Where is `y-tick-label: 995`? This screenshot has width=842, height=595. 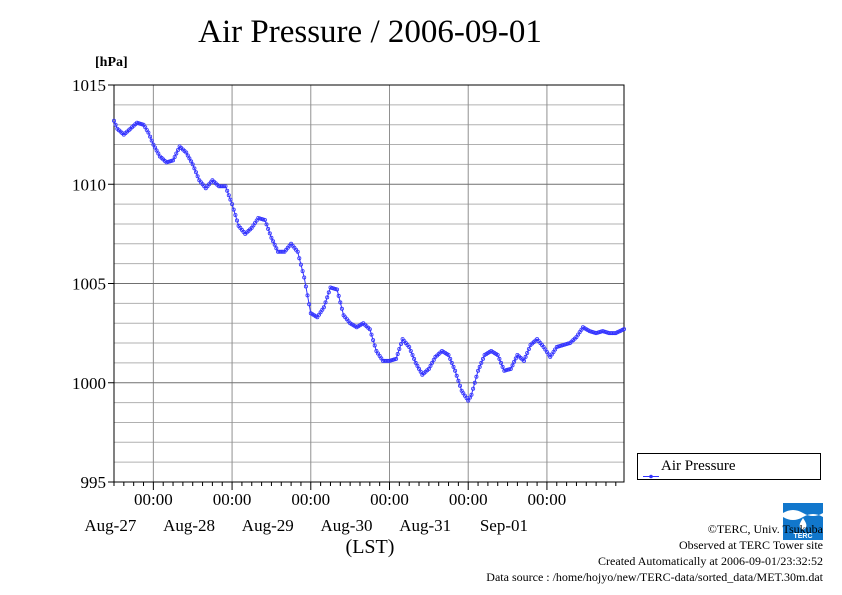
y-tick-label: 995 is located at coordinates (94, 482).